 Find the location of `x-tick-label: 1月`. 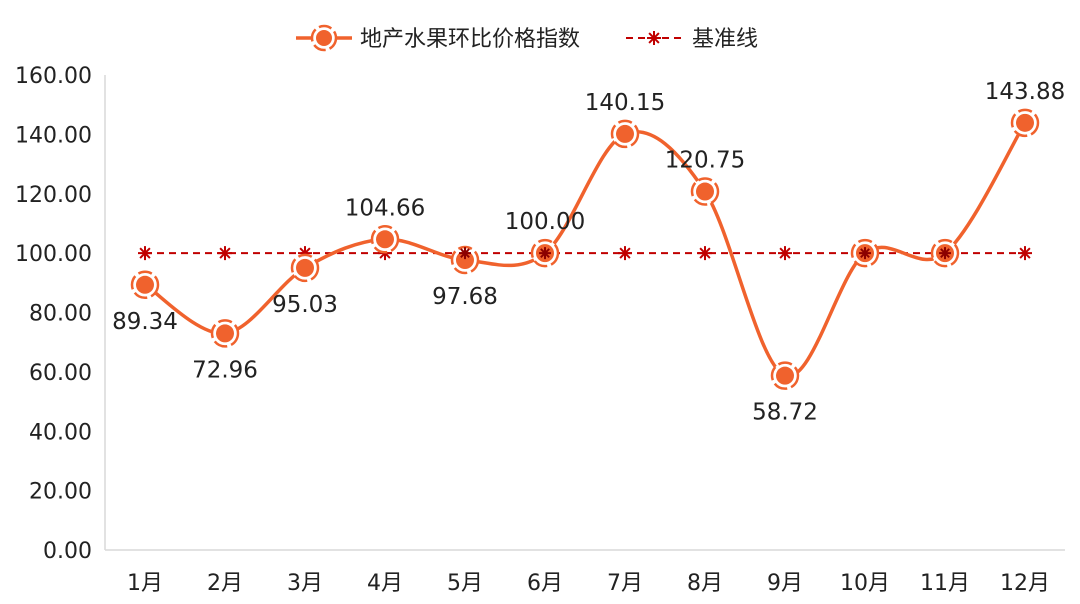

x-tick-label: 1月 is located at coordinates (145, 583).